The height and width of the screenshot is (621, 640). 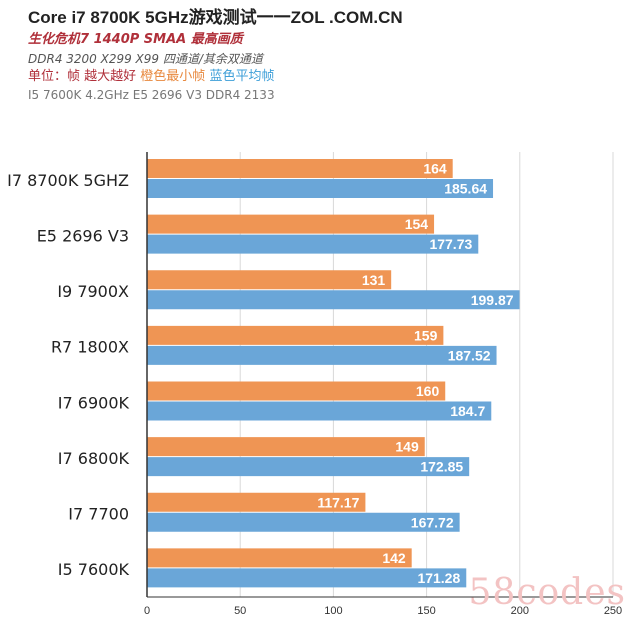 I want to click on avg-frame-label: 187.52, so click(x=469, y=355).